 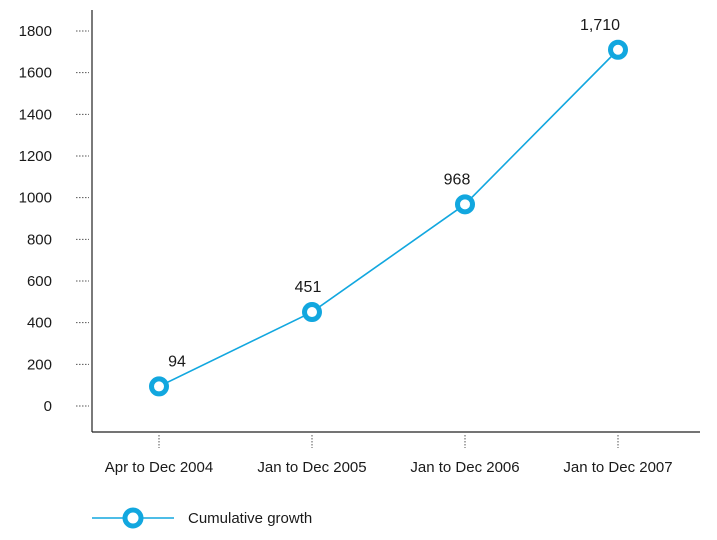 What do you see at coordinates (35, 198) in the screenshot?
I see `y-tick-label: 1000` at bounding box center [35, 198].